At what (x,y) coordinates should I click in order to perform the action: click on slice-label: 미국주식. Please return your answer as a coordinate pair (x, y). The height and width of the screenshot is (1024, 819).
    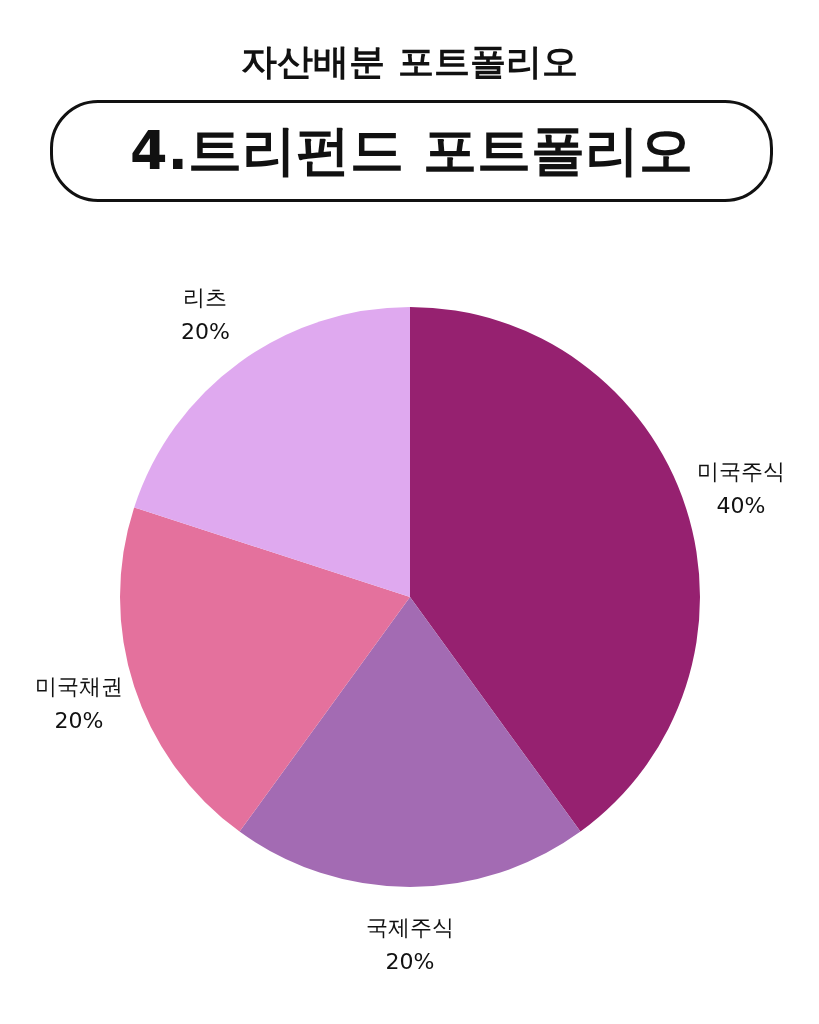
    Looking at the image, I should click on (740, 472).